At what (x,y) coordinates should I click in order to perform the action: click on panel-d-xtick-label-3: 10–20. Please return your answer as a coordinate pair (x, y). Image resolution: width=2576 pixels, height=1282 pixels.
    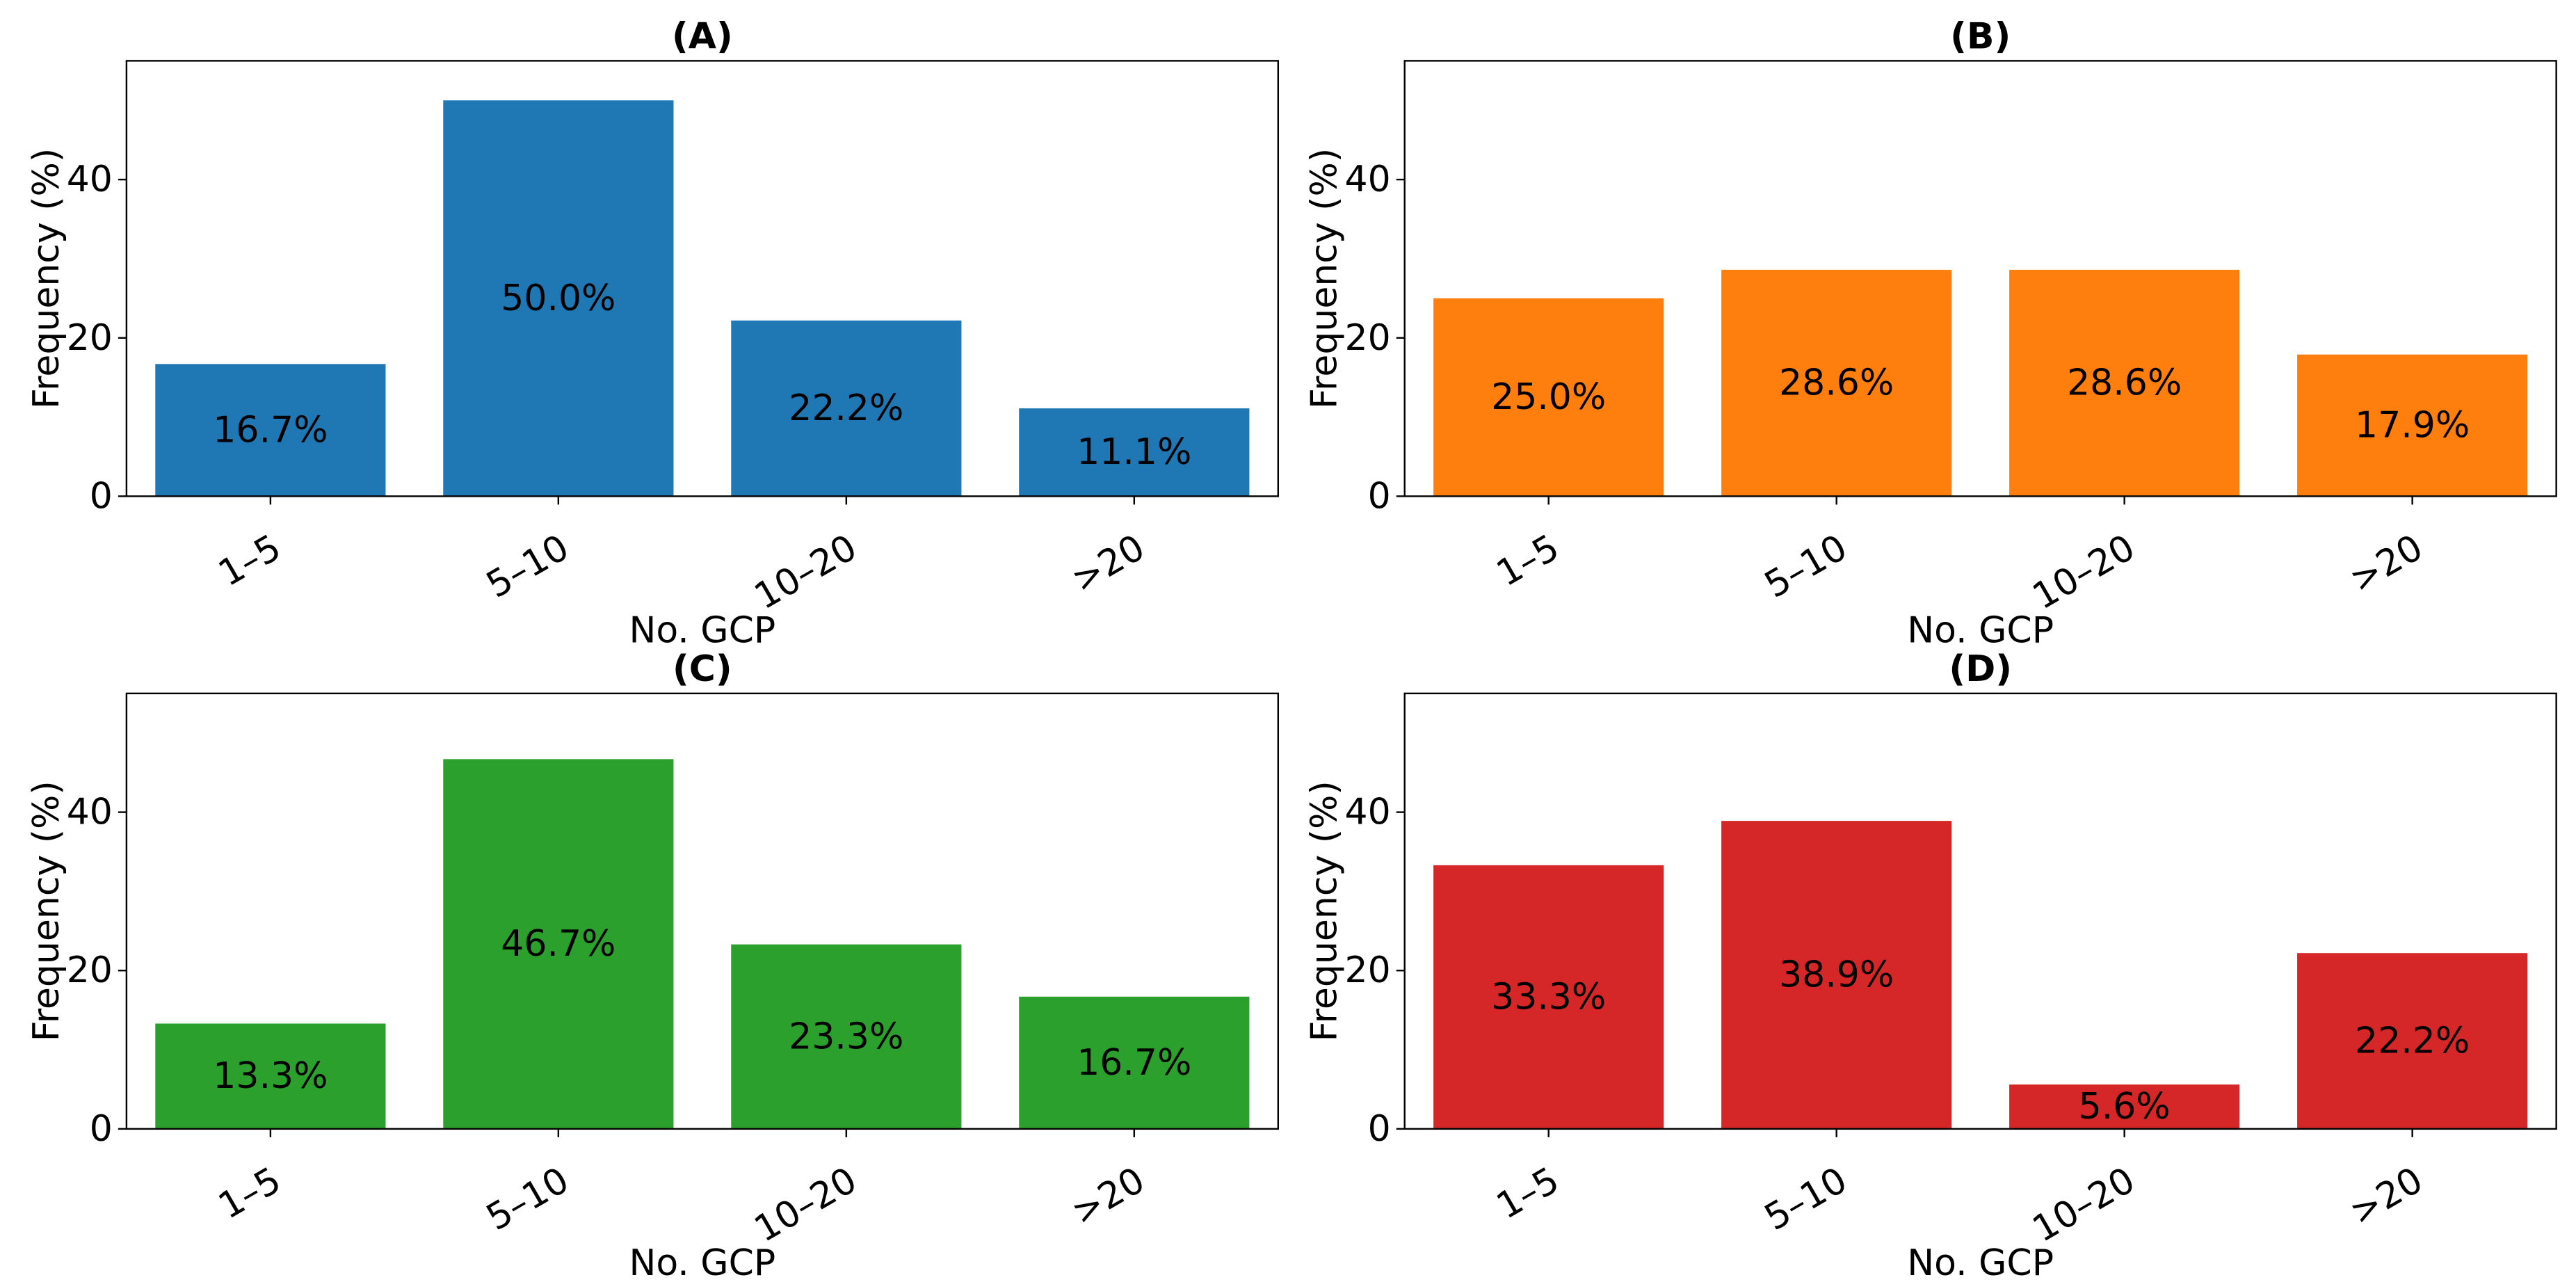
    Looking at the image, I should click on (2084, 1205).